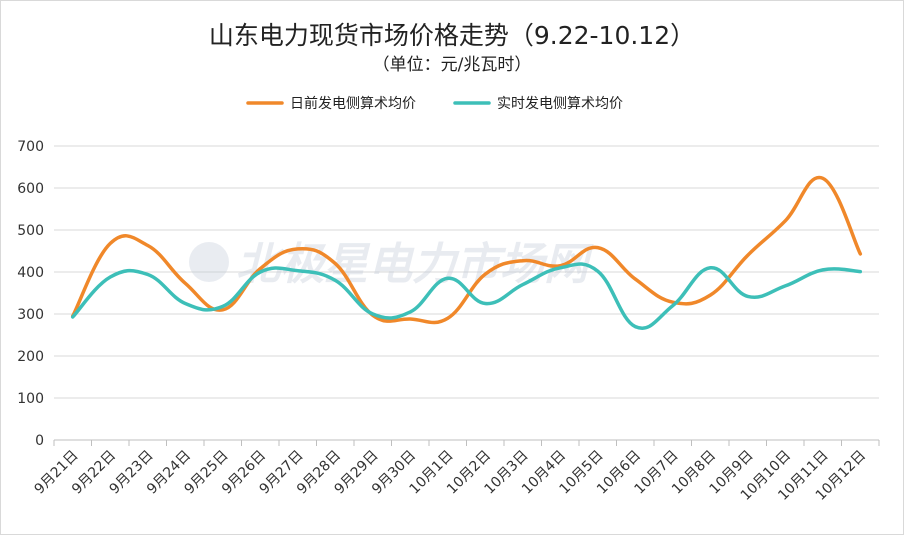  I want to click on legend-label: 实时发电侧算术均价, so click(560, 104).